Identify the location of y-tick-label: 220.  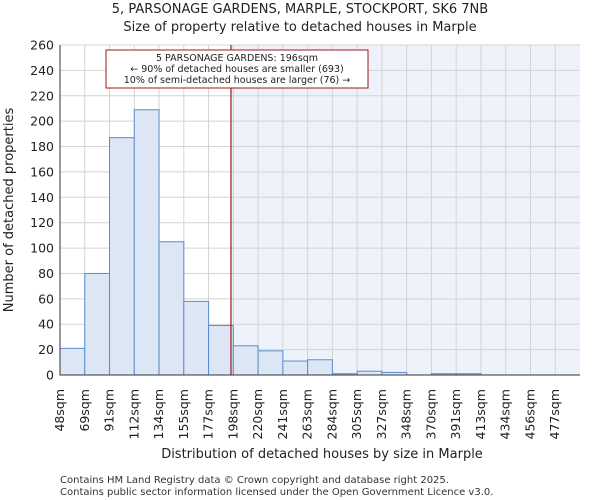
(42, 95).